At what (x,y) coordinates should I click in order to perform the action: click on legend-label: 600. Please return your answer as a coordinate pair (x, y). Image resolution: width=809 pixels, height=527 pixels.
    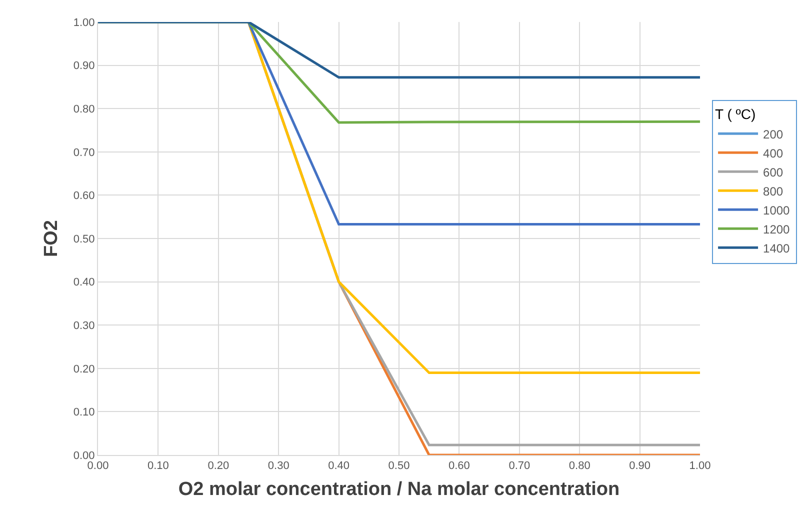
    Looking at the image, I should click on (773, 172).